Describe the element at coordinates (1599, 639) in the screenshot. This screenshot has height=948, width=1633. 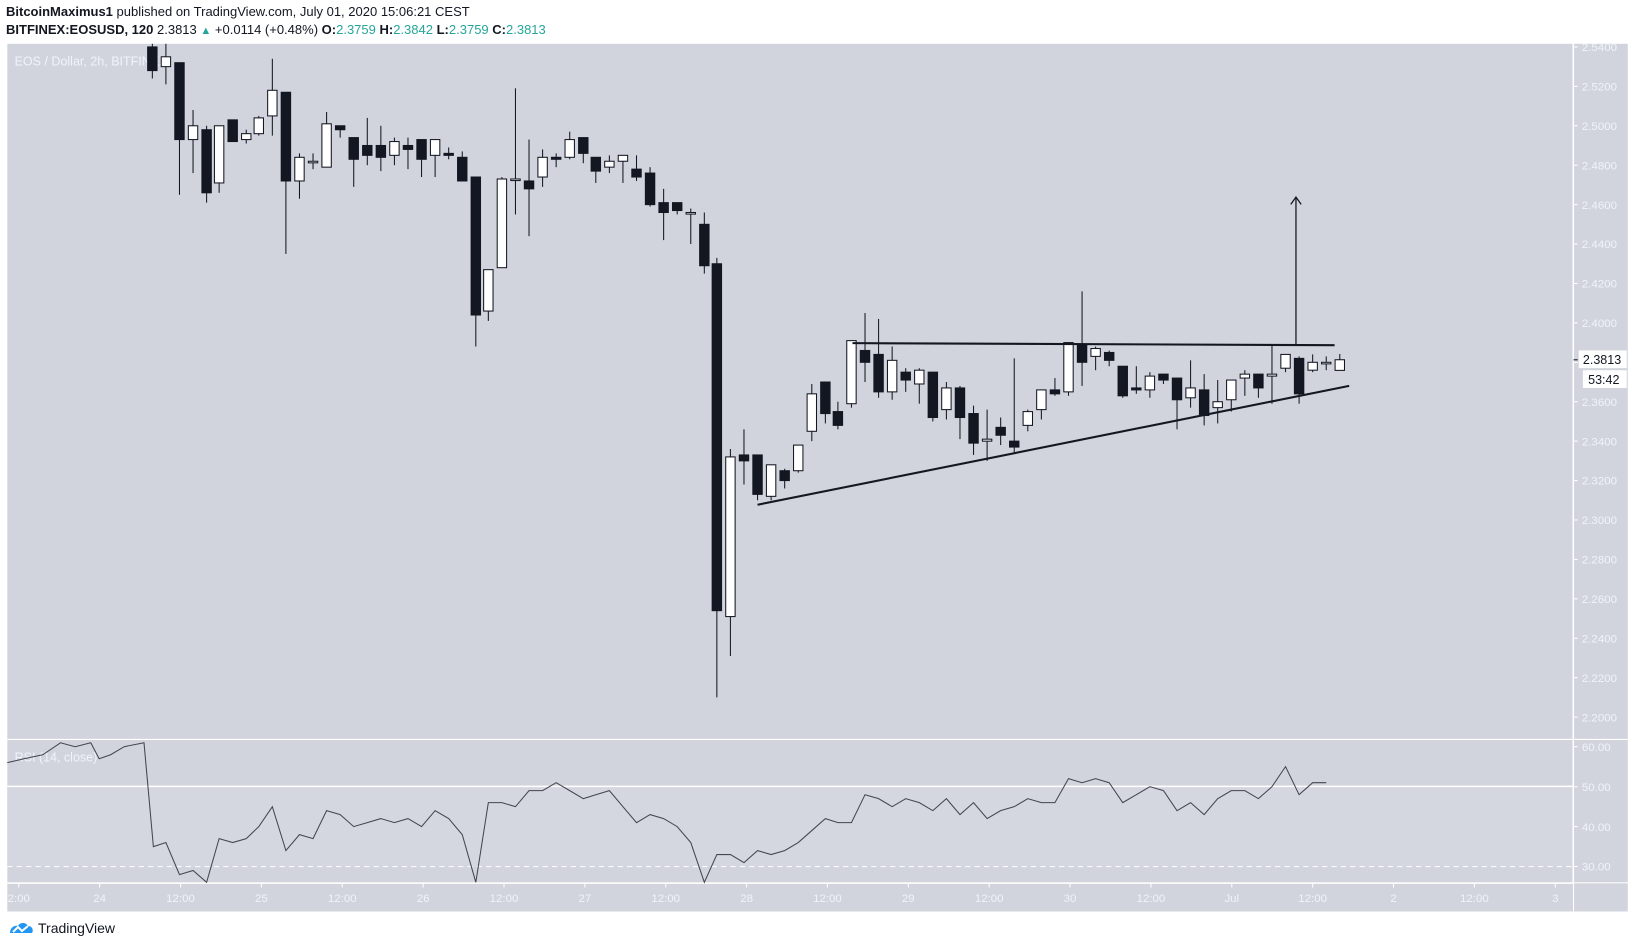
I see `price-tick-label: 2.2400` at that location.